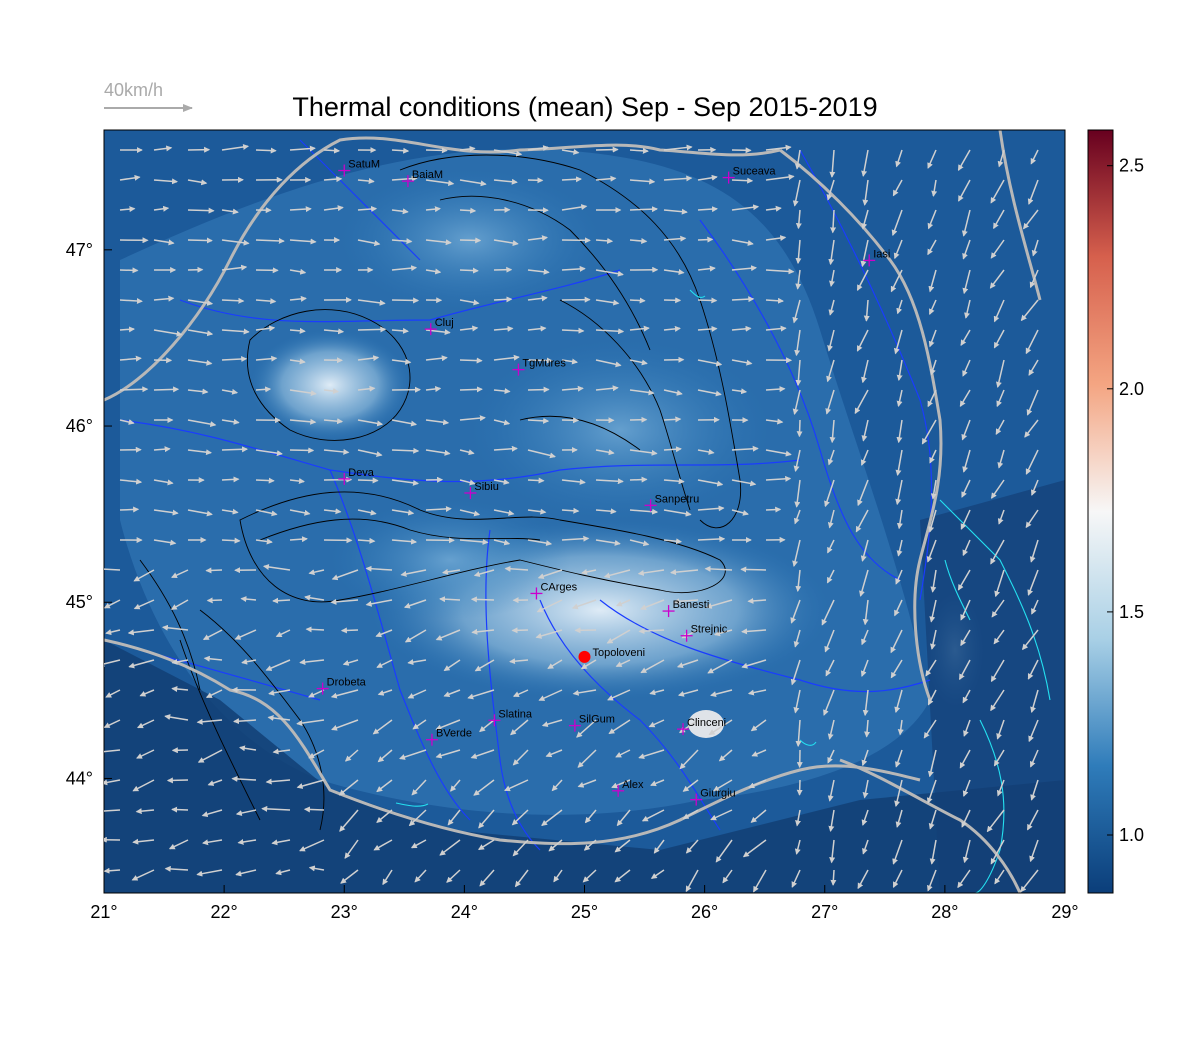  I want to click on city-label: BVerde, so click(454, 734).